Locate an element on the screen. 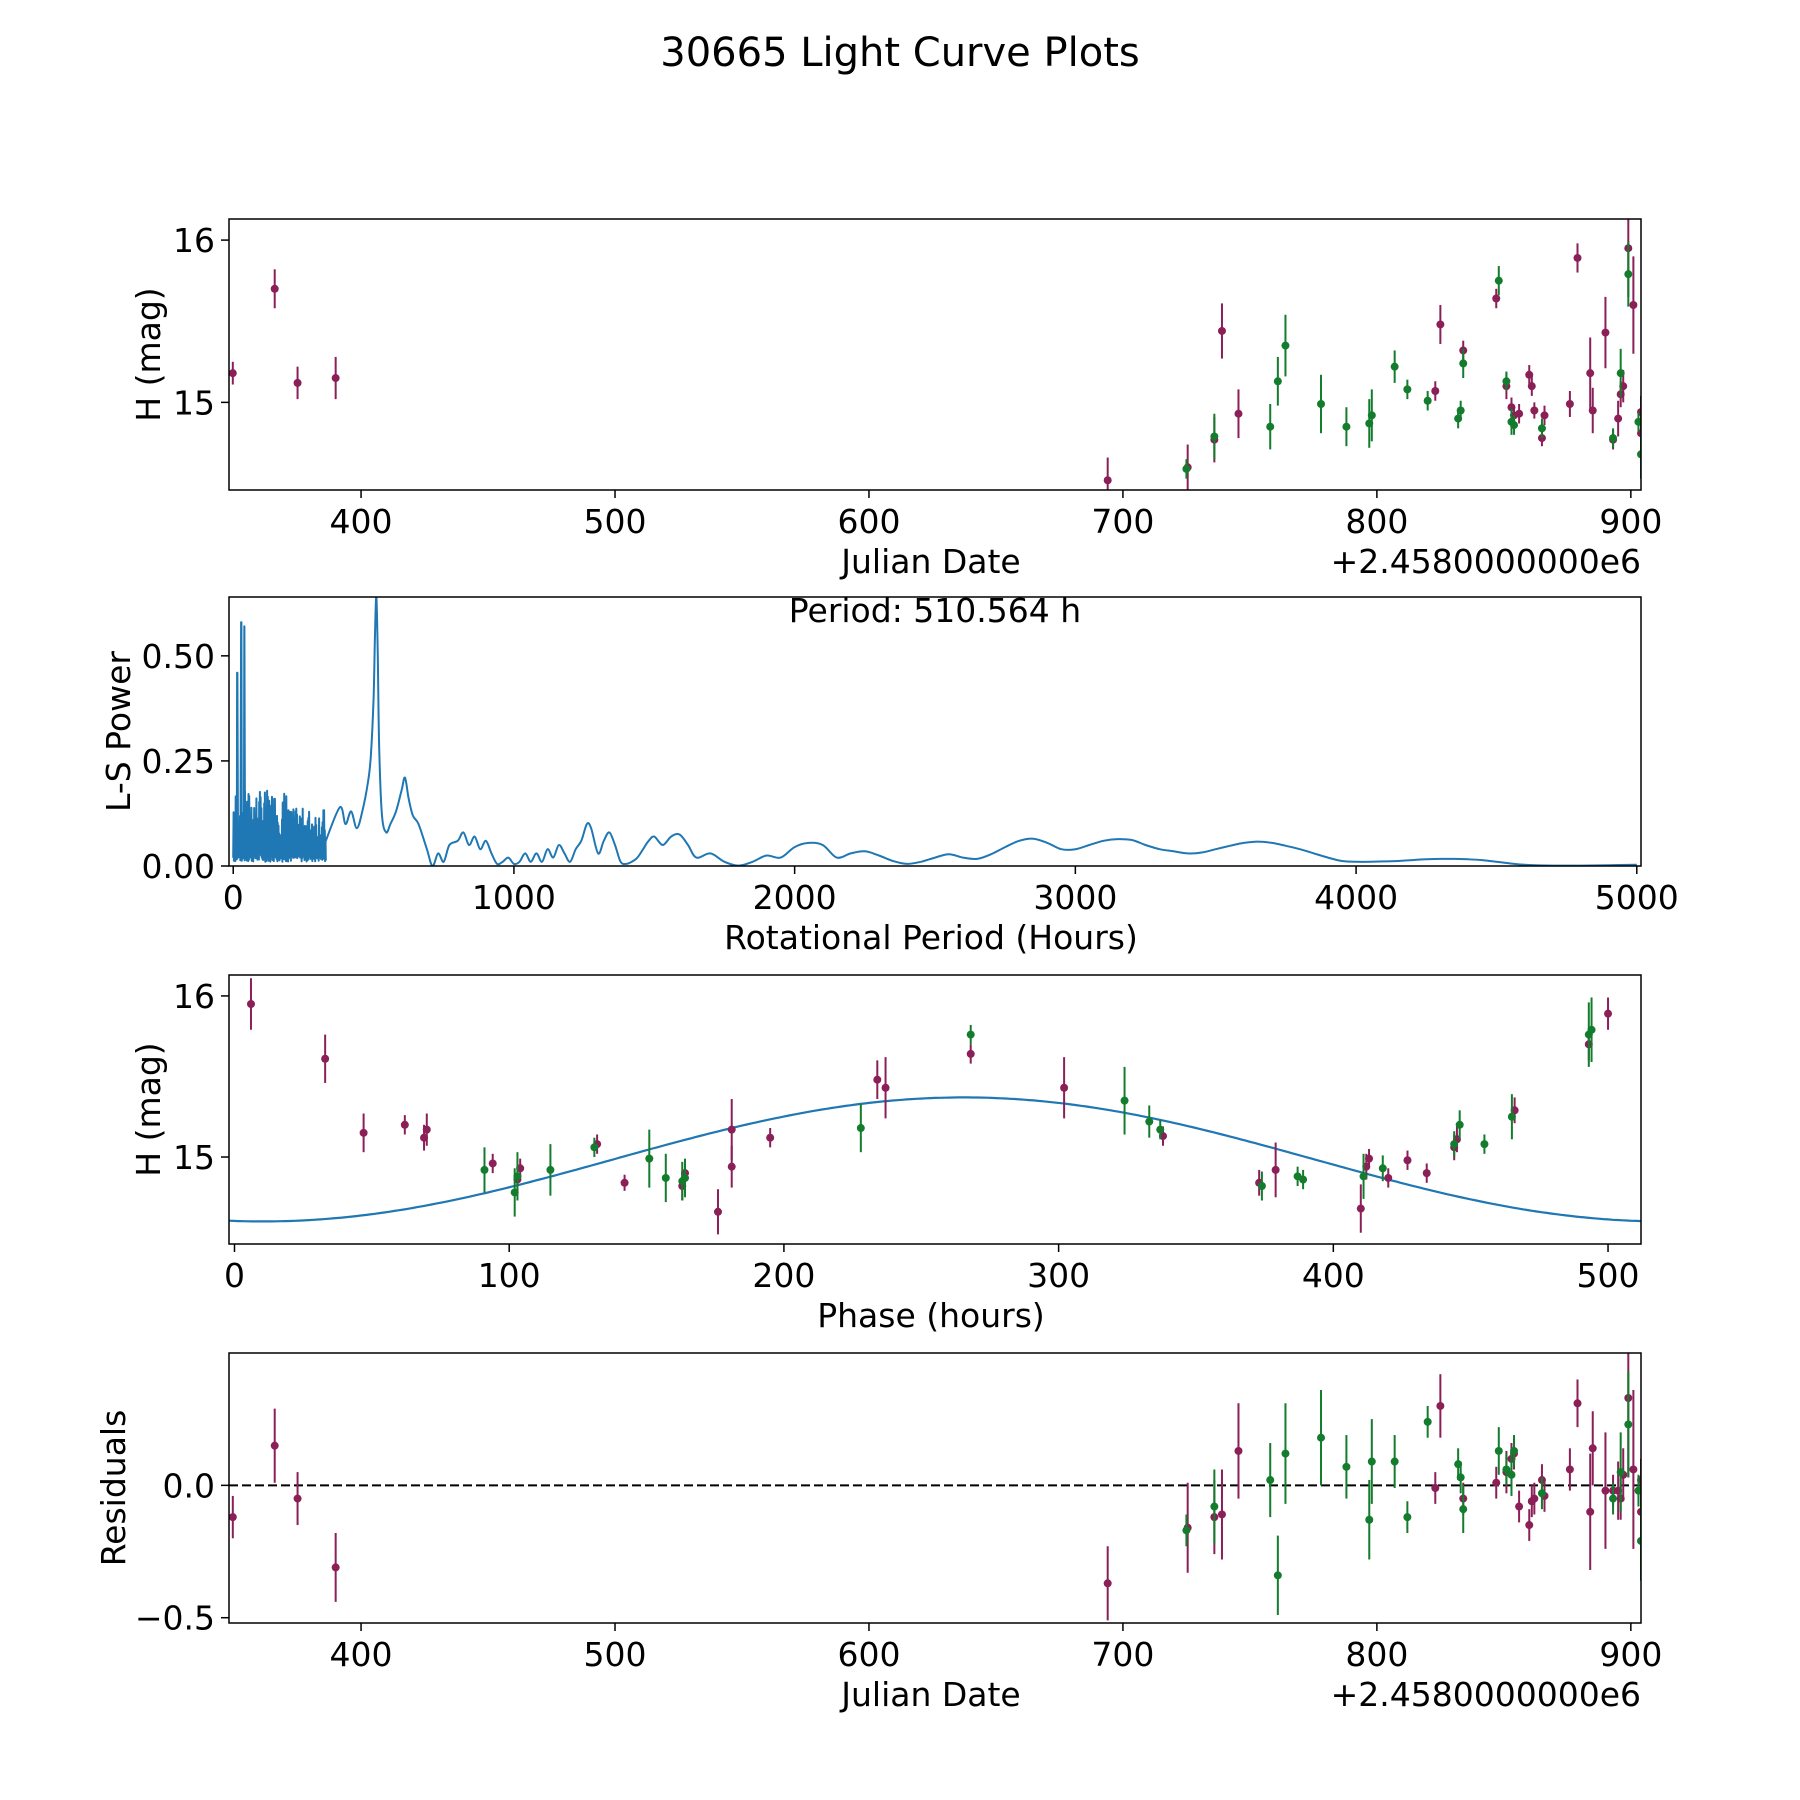  lightcurve-axes-frame is located at coordinates (935, 354).